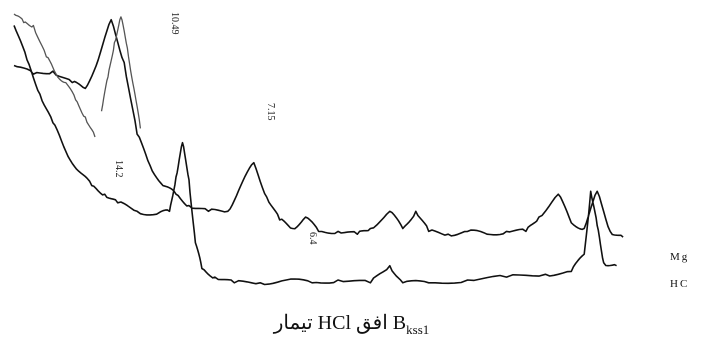 Image resolution: width=703 pixels, height=342 pixels. What do you see at coordinates (312, 238) in the screenshot?
I see `peak-label-6-4: 6.4` at bounding box center [312, 238].